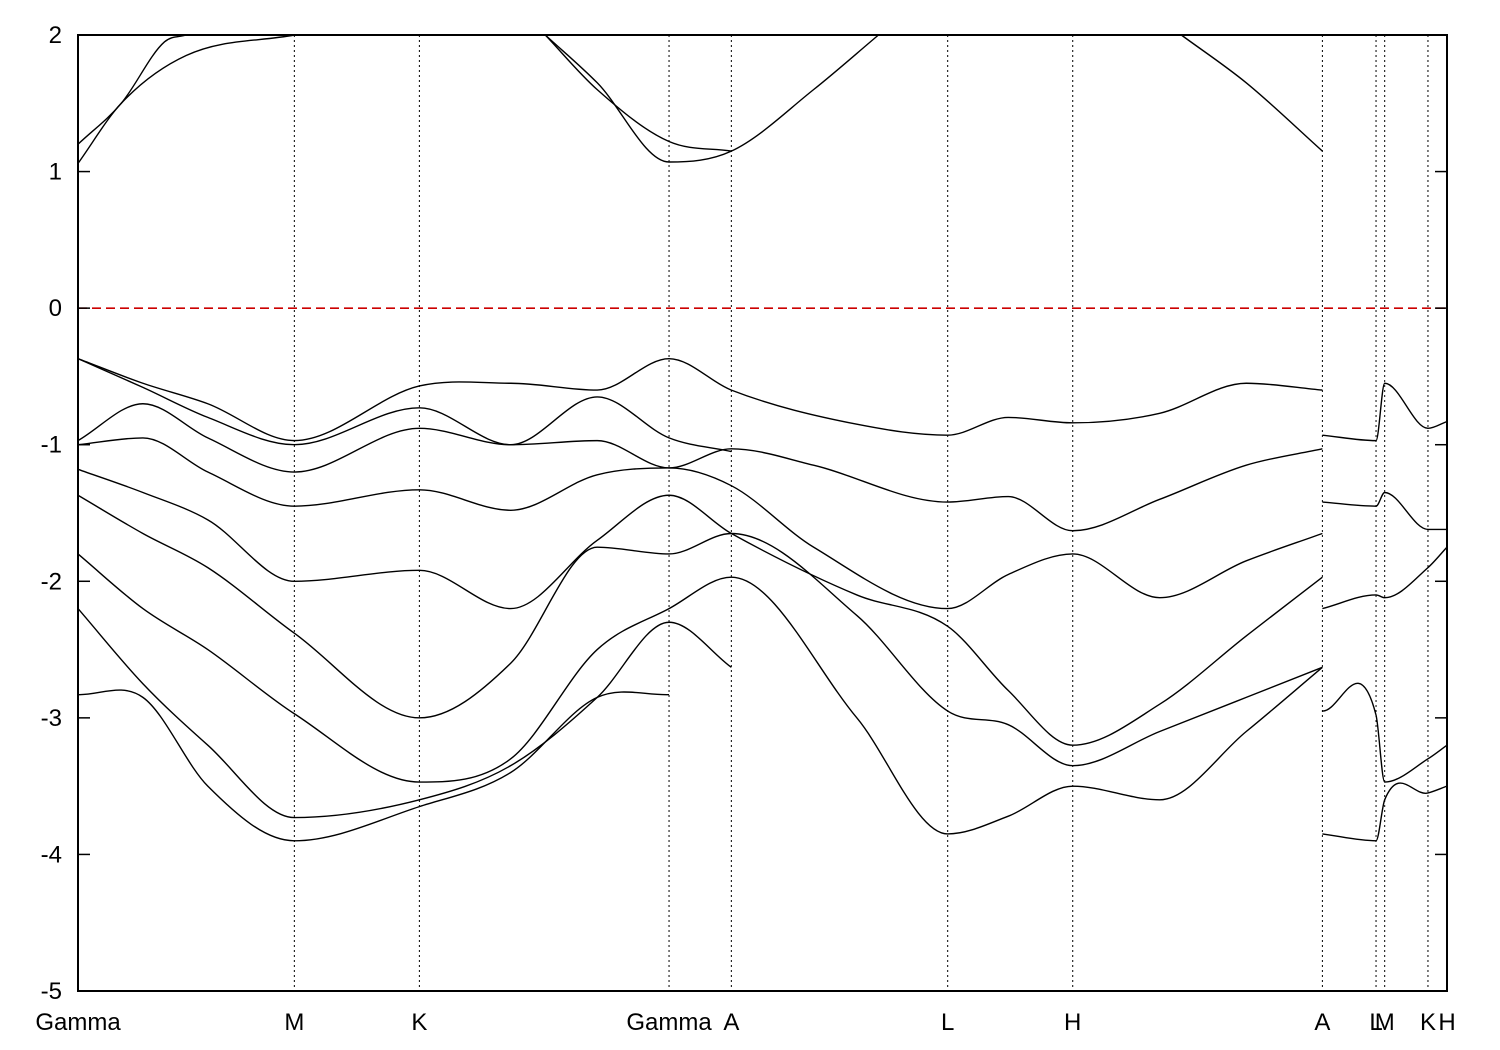 Image resolution: width=1500 pixels, height=1050 pixels. I want to click on y-tick-label: 0, so click(55, 308).